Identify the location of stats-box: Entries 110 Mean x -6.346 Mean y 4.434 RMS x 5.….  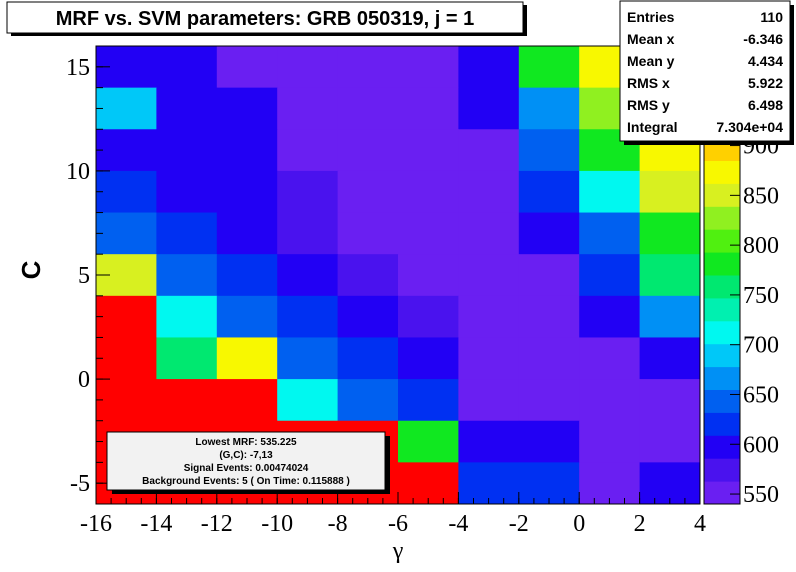
(706, 72).